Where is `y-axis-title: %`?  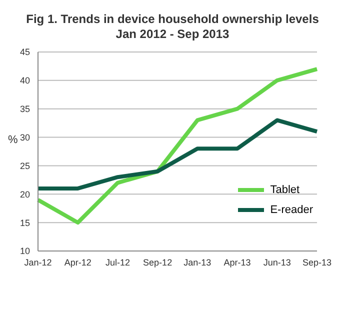
y-axis-title: % is located at coordinates (13, 140).